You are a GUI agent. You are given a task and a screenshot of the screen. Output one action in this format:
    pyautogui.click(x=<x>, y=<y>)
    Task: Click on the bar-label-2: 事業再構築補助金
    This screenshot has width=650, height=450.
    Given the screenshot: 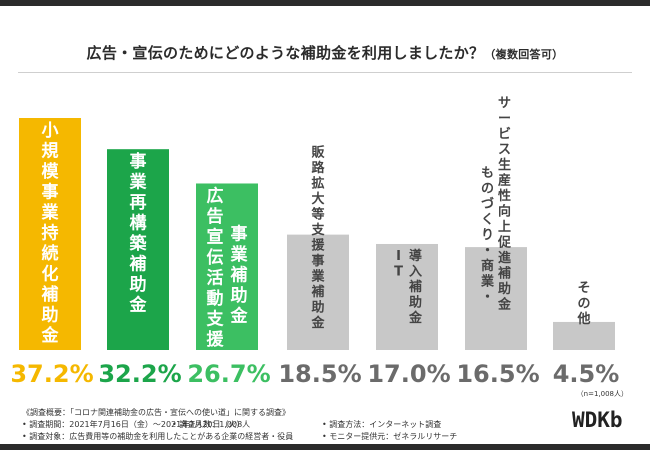 What is the action you would take?
    pyautogui.click(x=138, y=234)
    